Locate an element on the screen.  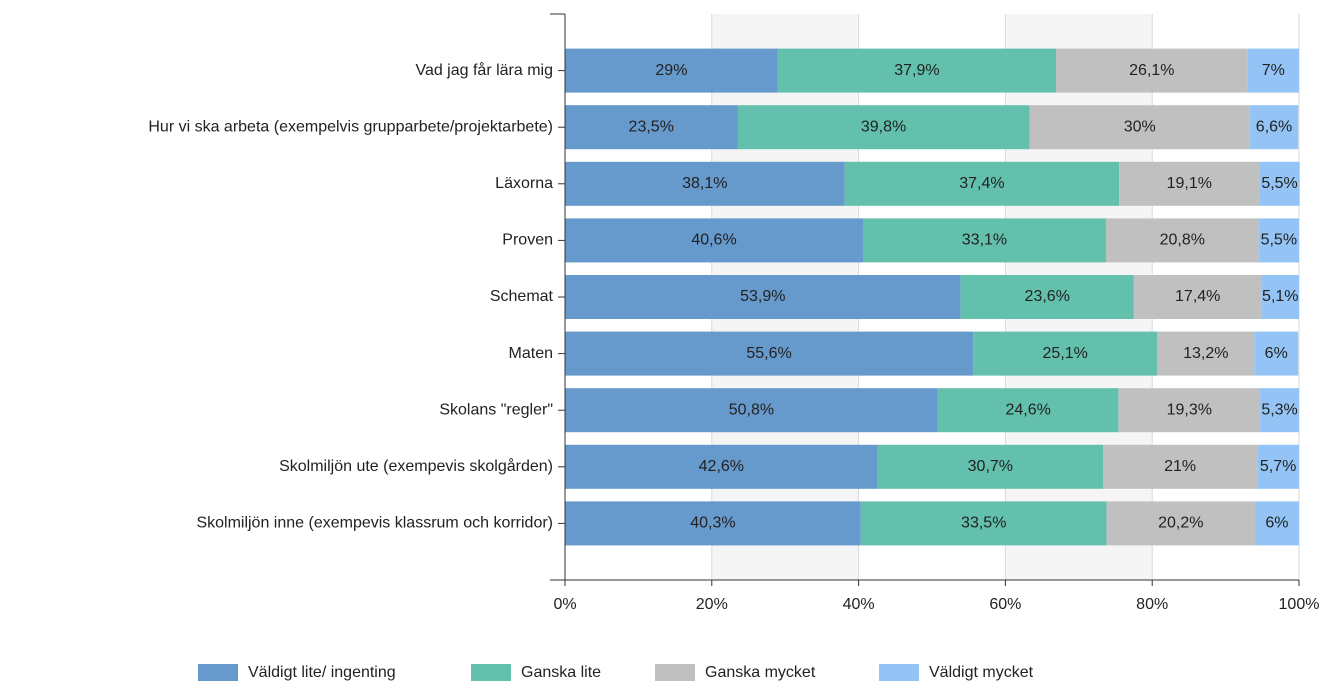
legend-label: Väldigt lite/ ingenting is located at coordinates (322, 672).